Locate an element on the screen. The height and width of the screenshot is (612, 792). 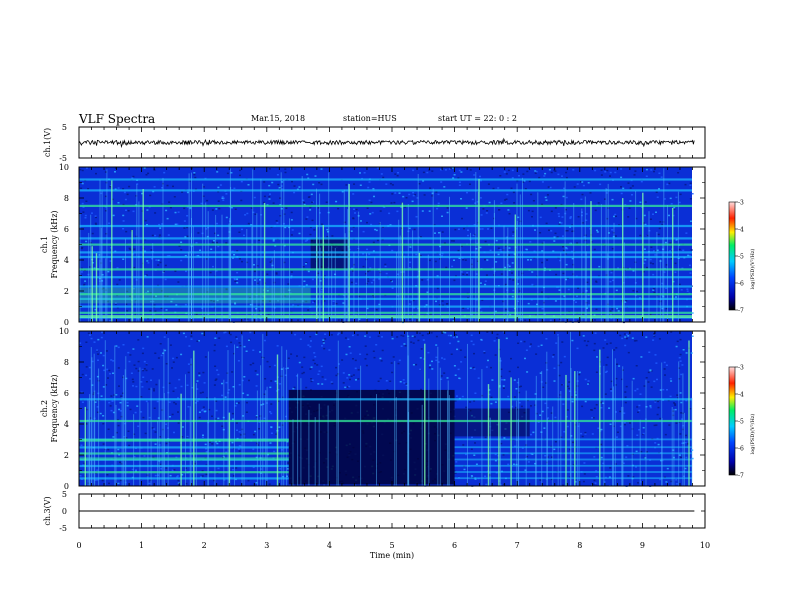
ch1-colorbar-label: log(PSD)(V²/Hz) is located at coordinates (752, 269).